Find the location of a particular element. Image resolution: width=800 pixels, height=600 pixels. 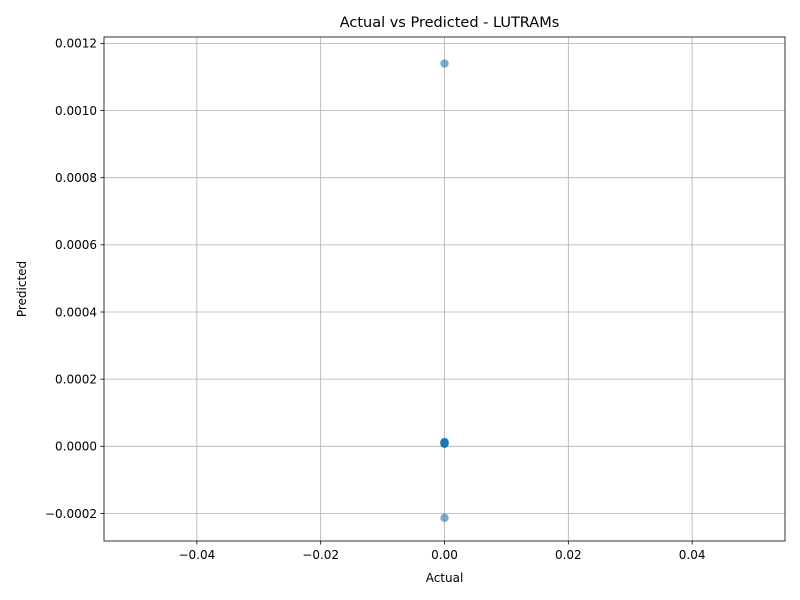

x-tick-label: 0.02 is located at coordinates (568, 555).